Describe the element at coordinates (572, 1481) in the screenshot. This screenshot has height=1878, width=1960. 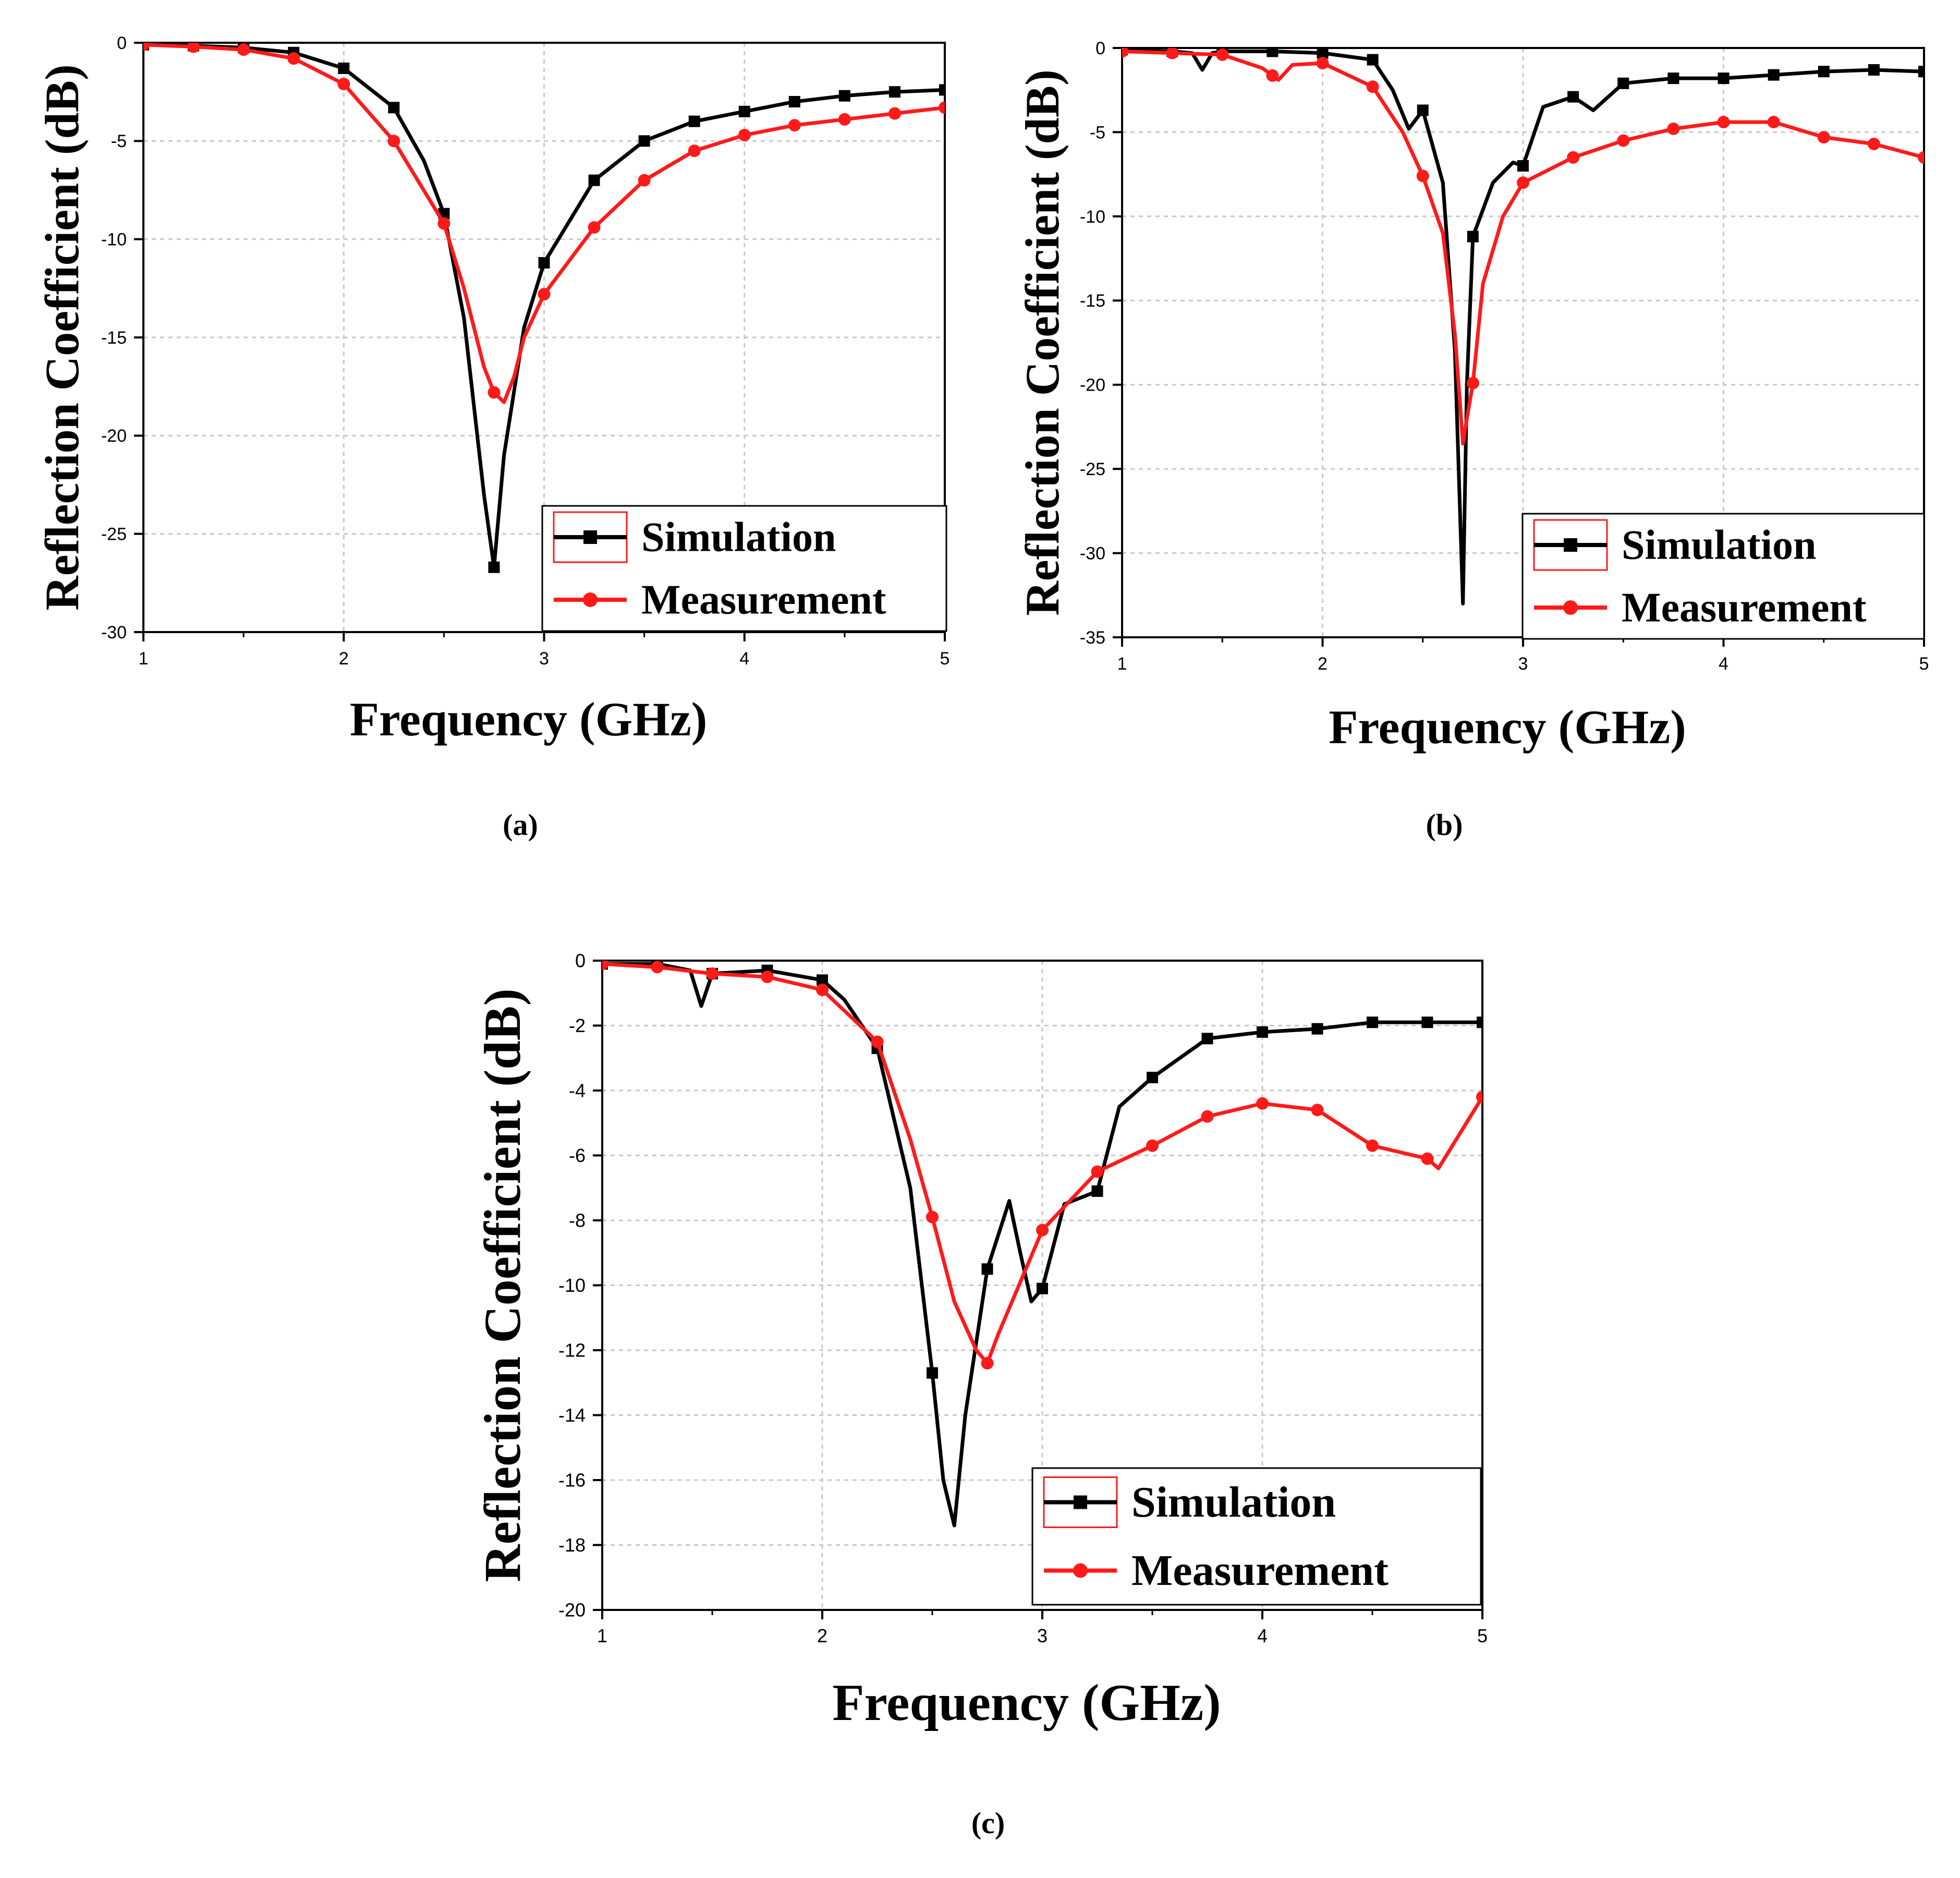
I see `y-tick-label: -16` at that location.